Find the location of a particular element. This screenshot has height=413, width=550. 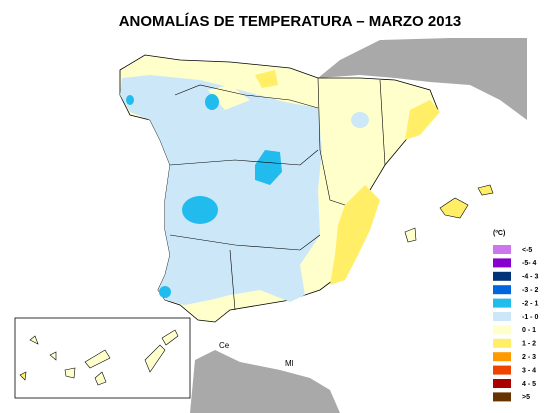

legend-label: <-5 is located at coordinates (527, 250).